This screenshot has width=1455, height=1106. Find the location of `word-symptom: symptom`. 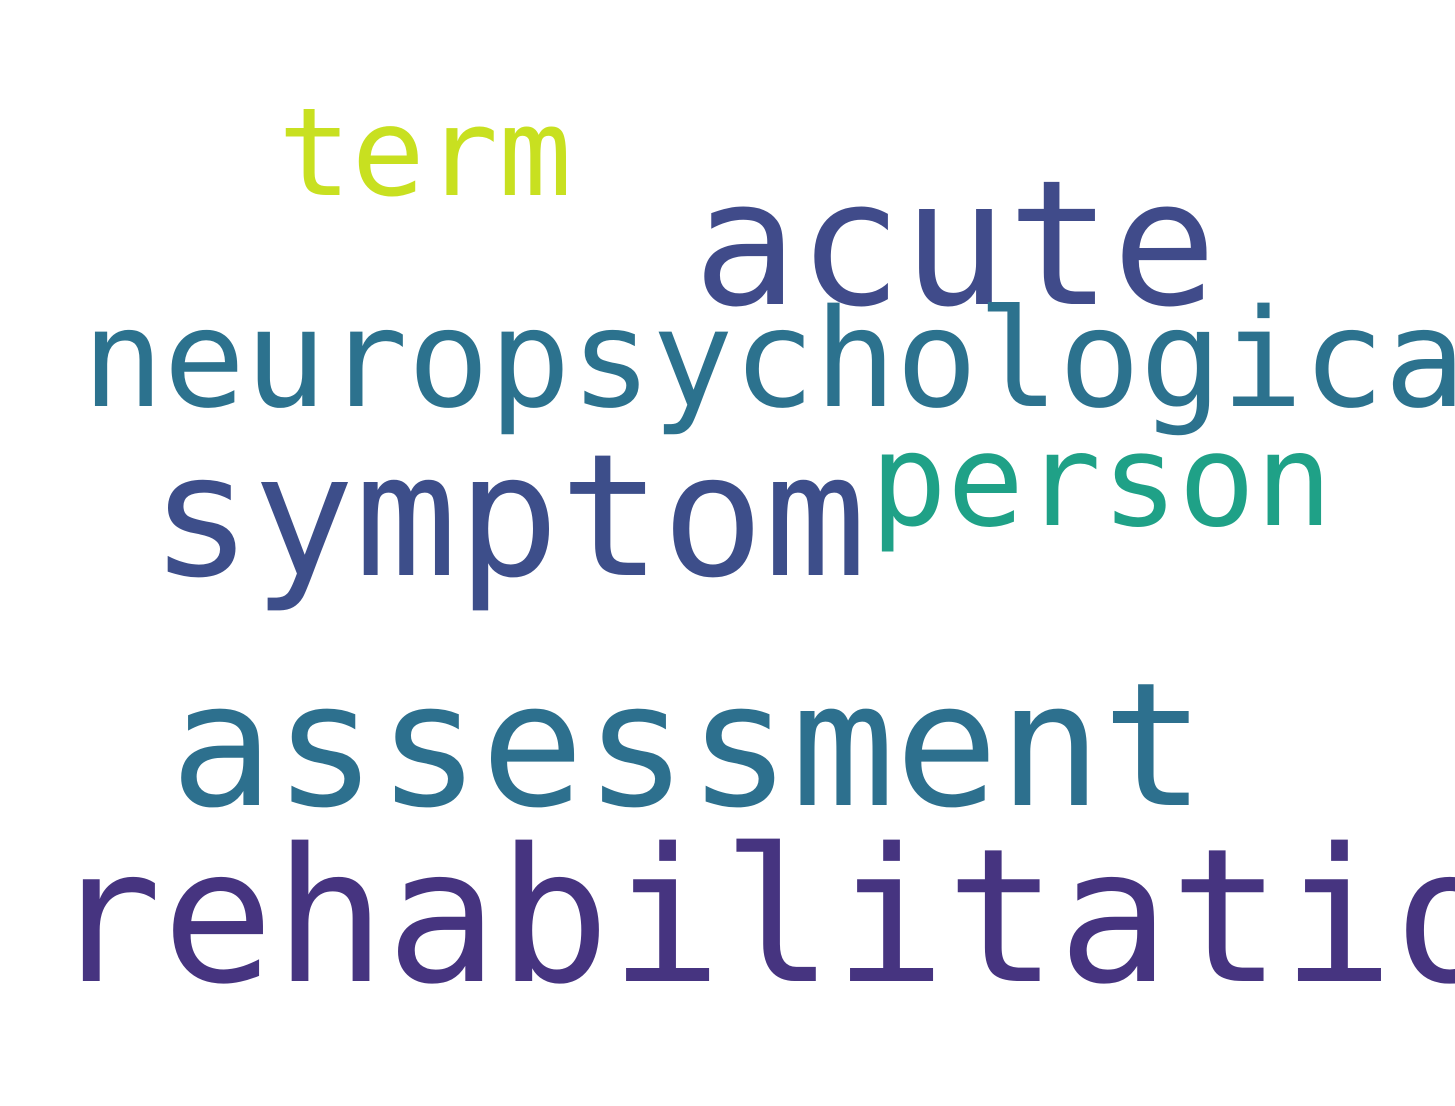

word-symptom: symptom is located at coordinates (508, 517).